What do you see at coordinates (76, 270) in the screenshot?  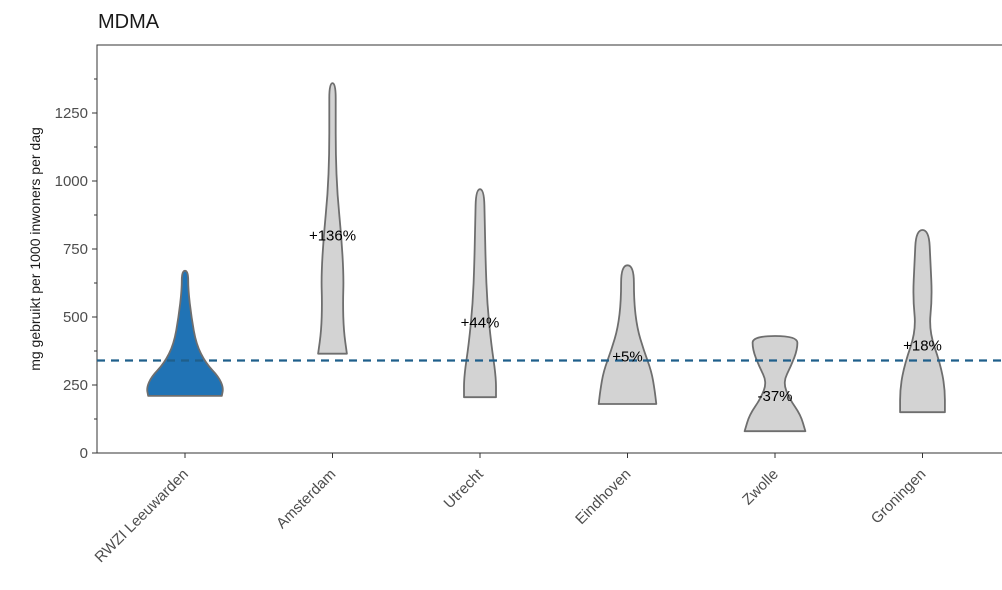 I see `y-axis: 0 250 500 750 1000 1250` at bounding box center [76, 270].